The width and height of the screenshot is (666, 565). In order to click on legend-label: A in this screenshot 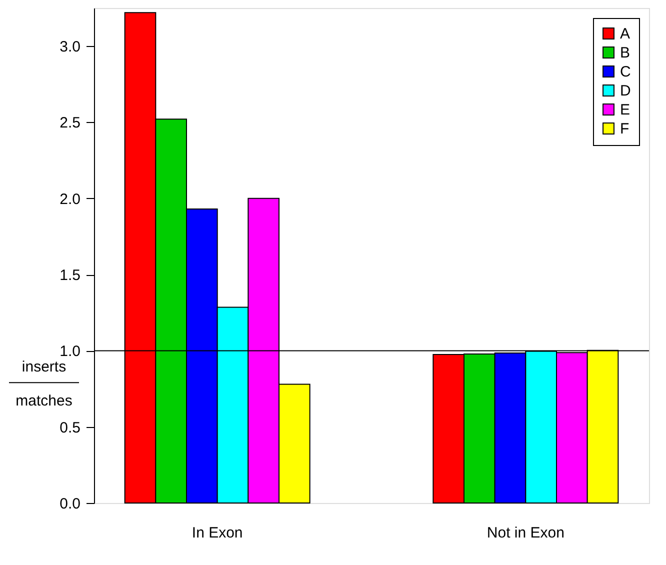, I will do `click(625, 34)`.